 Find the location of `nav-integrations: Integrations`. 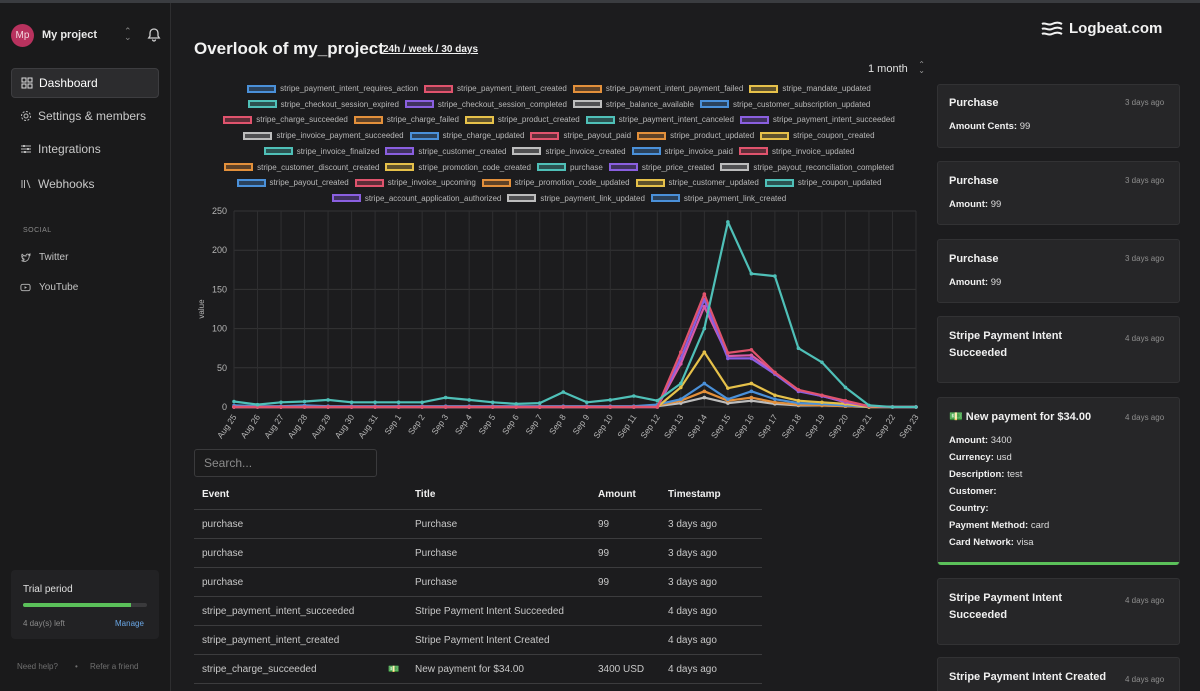

nav-integrations: Integrations is located at coordinates (85, 149).